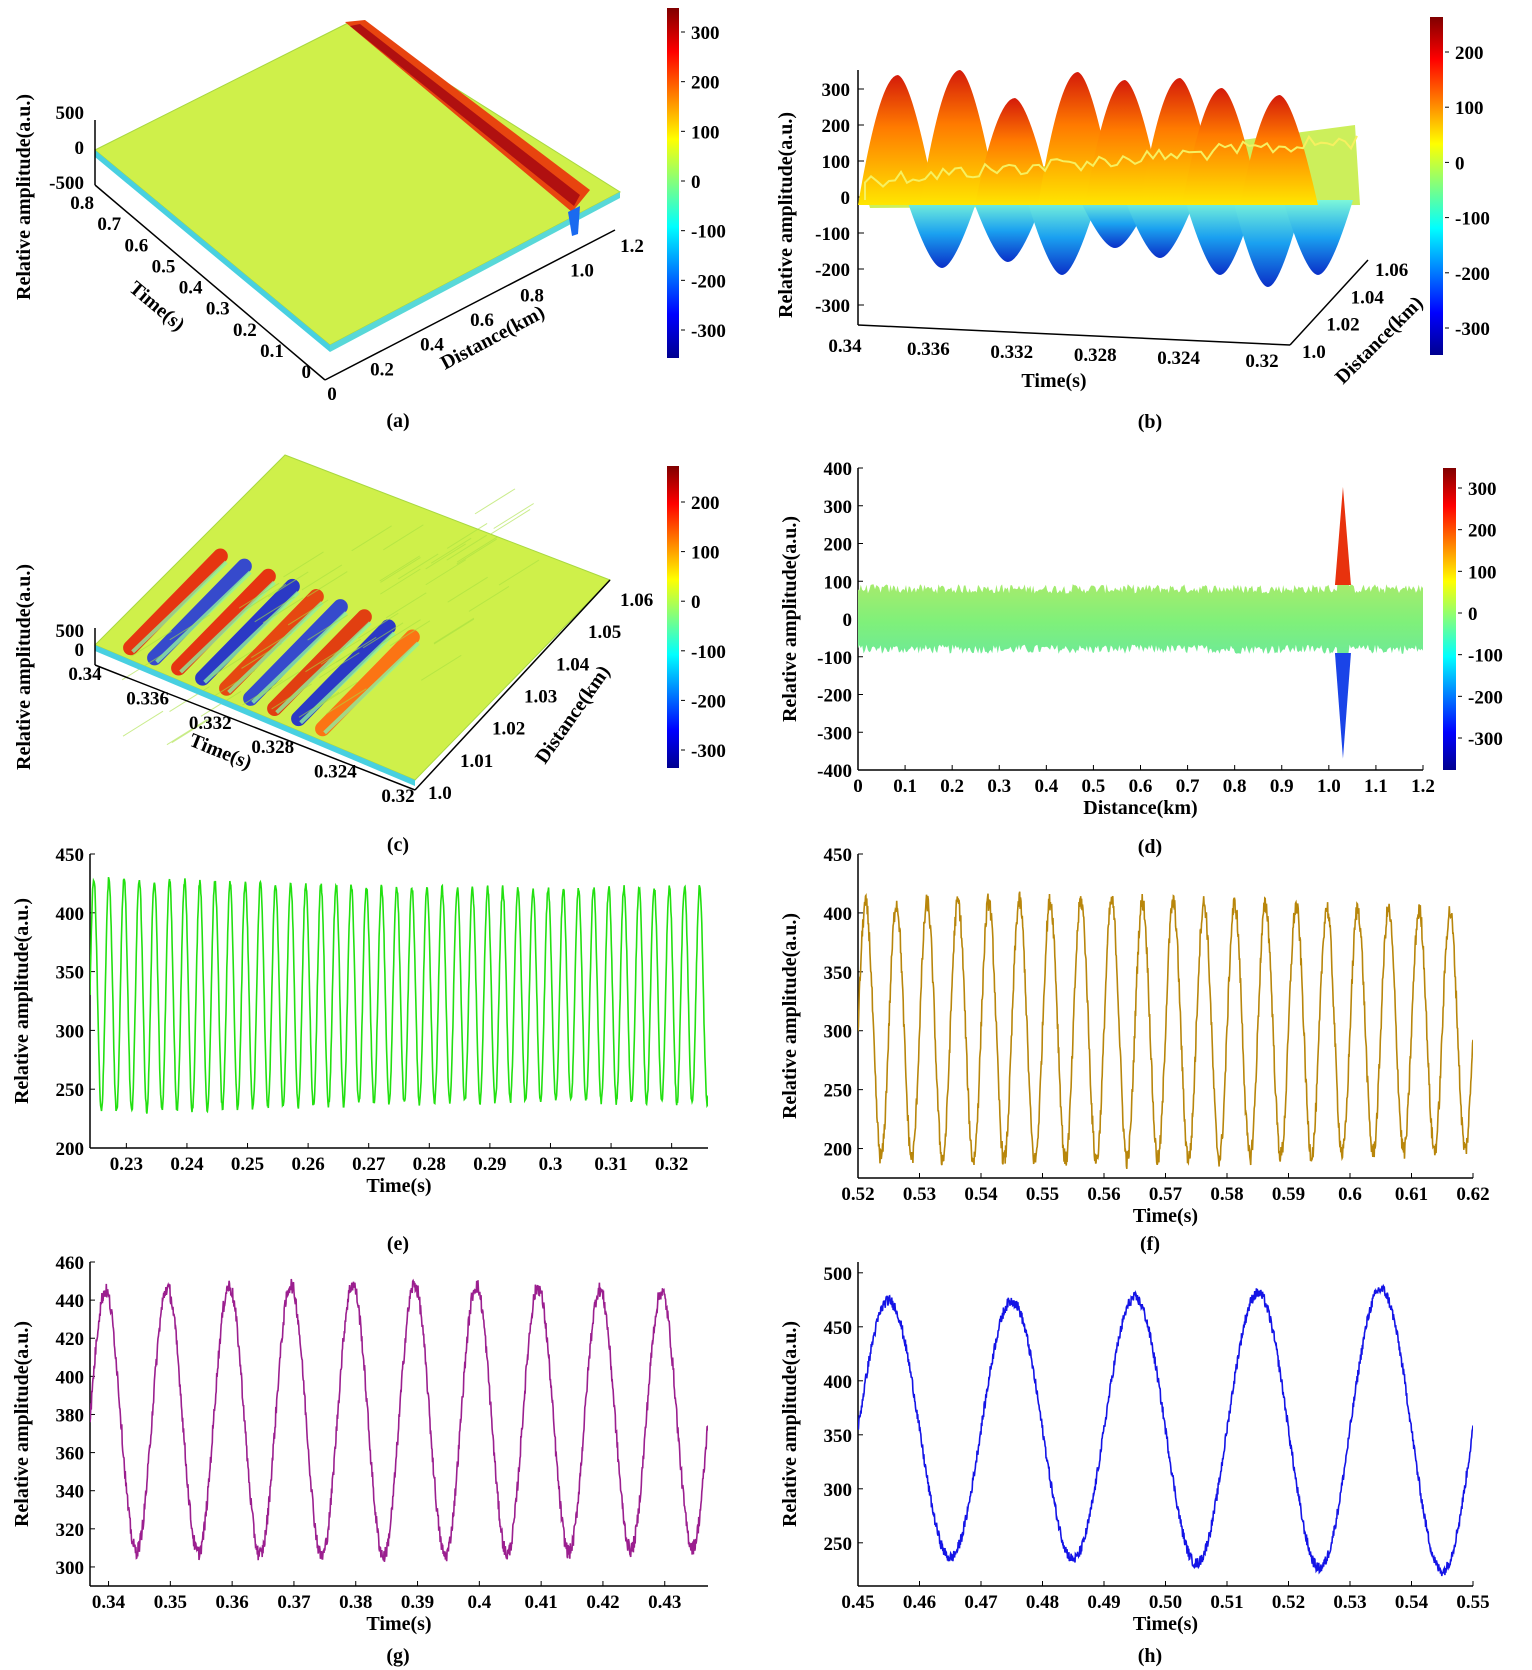  What do you see at coordinates (70, 914) in the screenshot?
I see `e-y-tick: 400` at bounding box center [70, 914].